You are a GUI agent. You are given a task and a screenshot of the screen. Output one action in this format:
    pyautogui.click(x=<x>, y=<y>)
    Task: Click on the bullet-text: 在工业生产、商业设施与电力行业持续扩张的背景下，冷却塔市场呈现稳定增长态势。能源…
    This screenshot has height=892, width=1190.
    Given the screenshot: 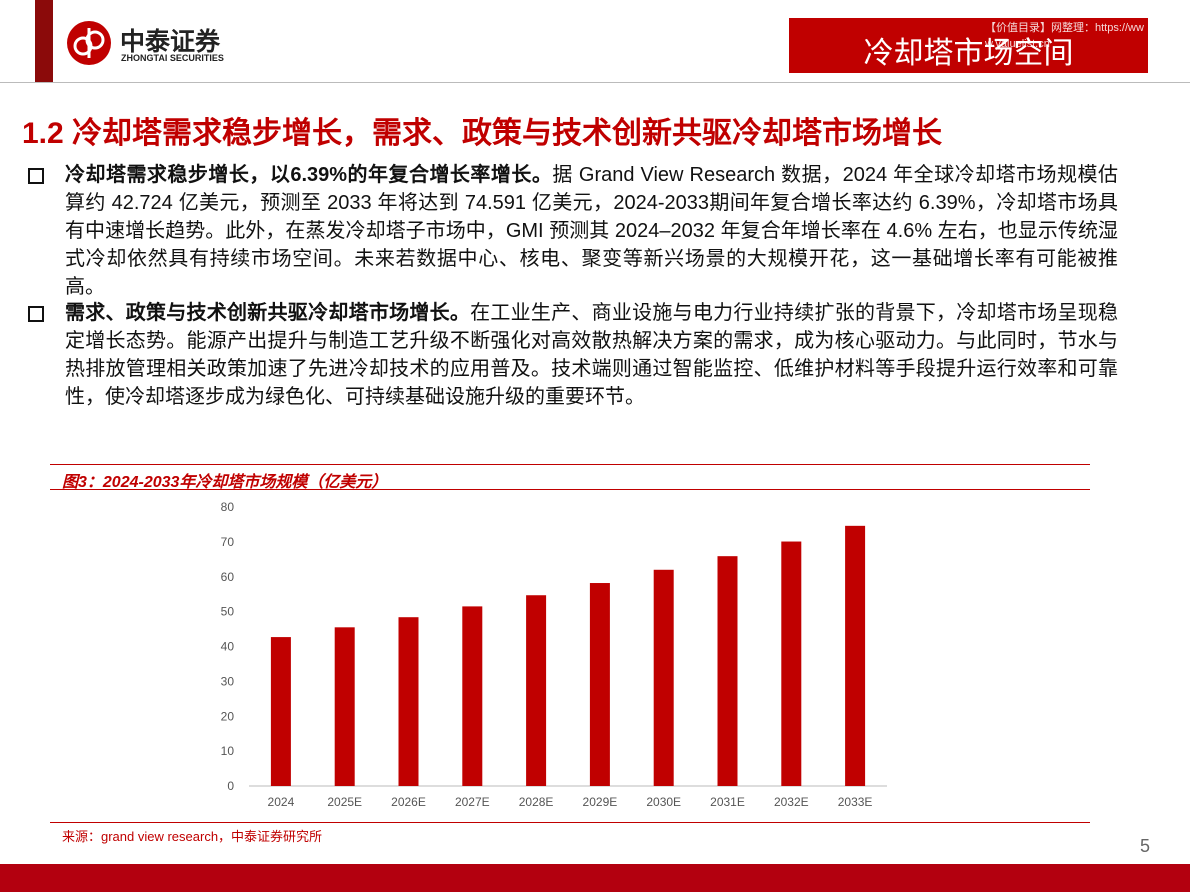 What is the action you would take?
    pyautogui.click(x=592, y=355)
    